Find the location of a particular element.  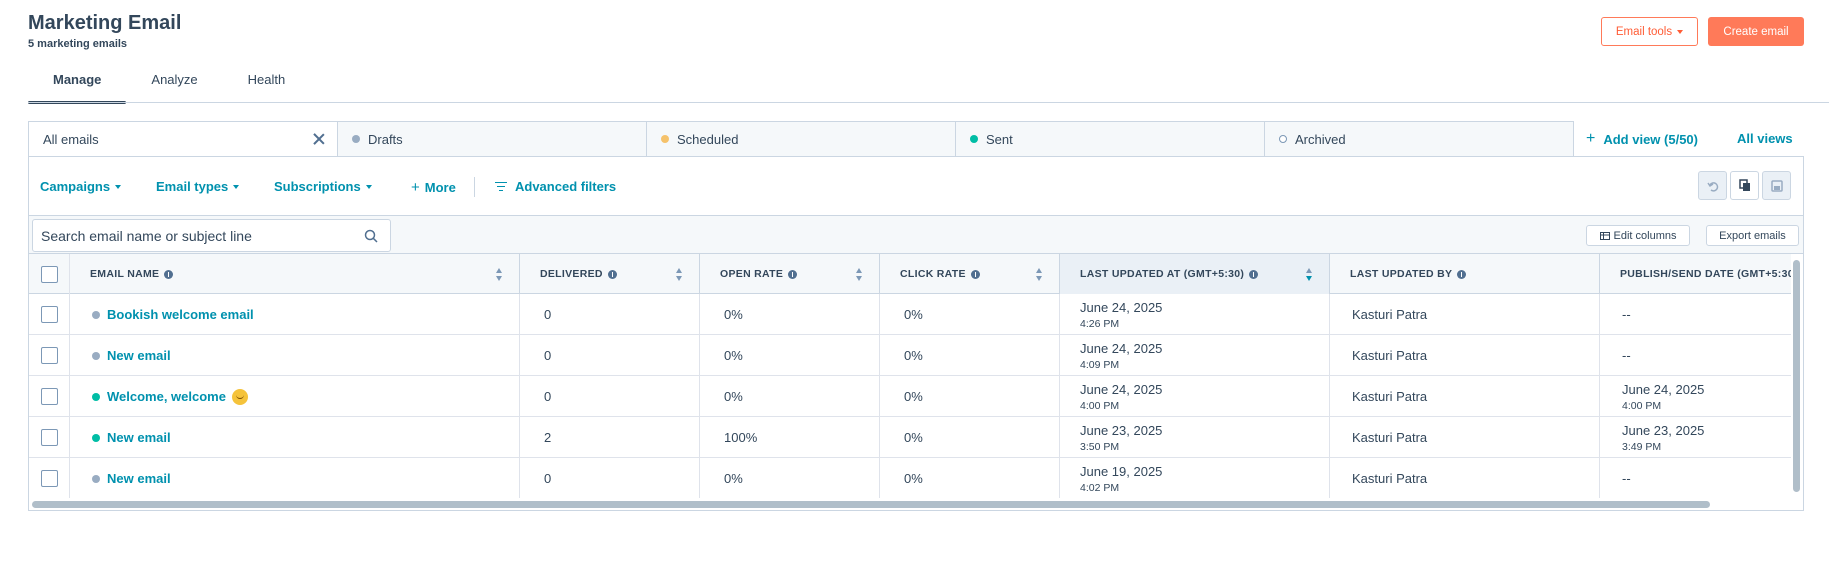

search-icon is located at coordinates (371, 236).